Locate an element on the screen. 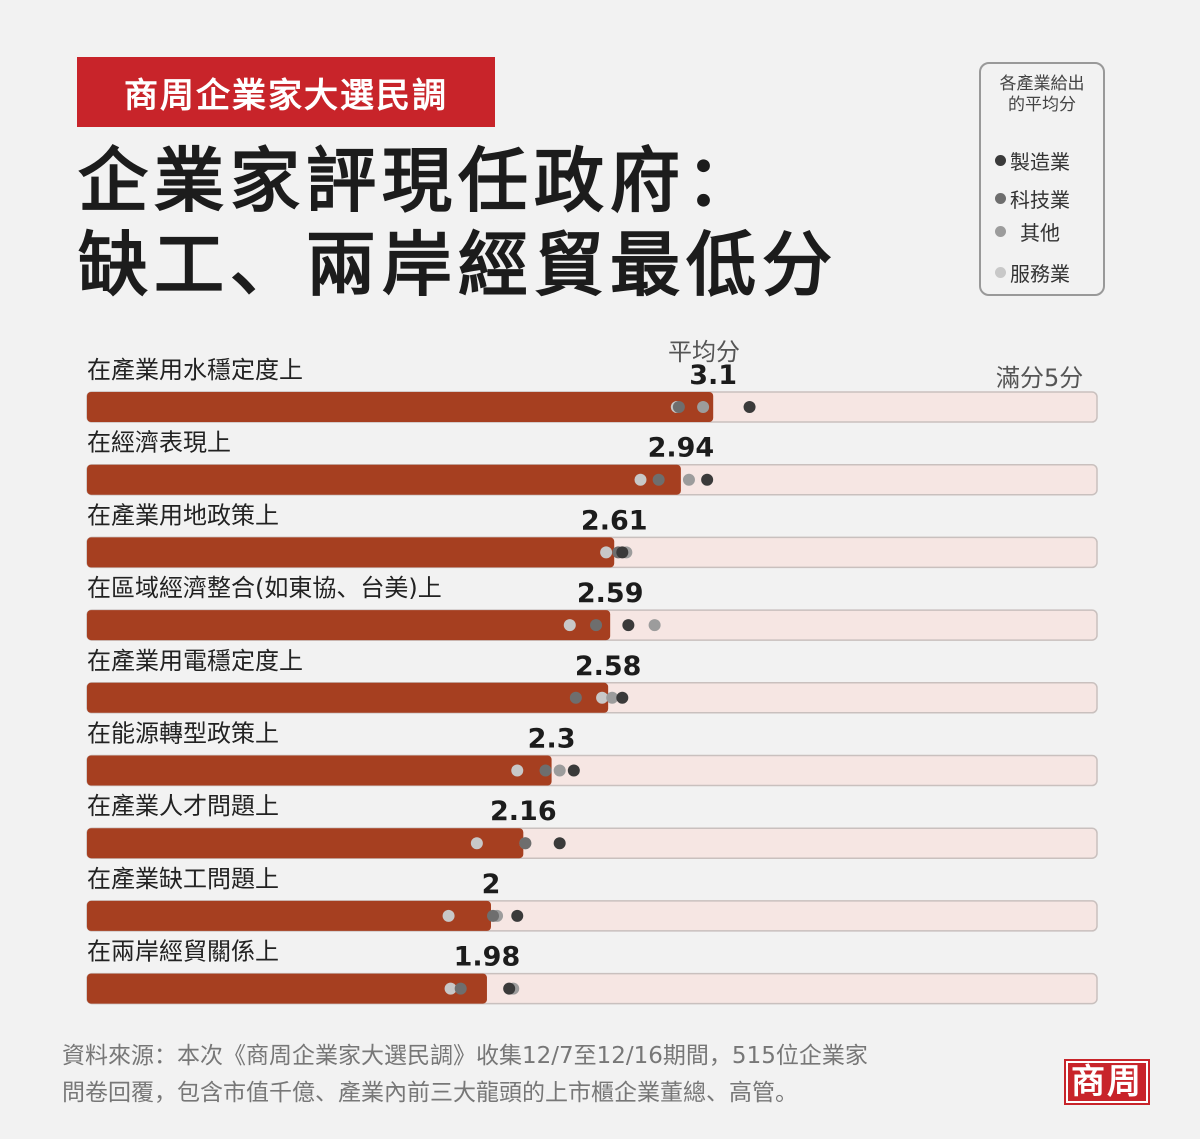  category-label: 在產業用電穩定度上 is located at coordinates (195, 661).